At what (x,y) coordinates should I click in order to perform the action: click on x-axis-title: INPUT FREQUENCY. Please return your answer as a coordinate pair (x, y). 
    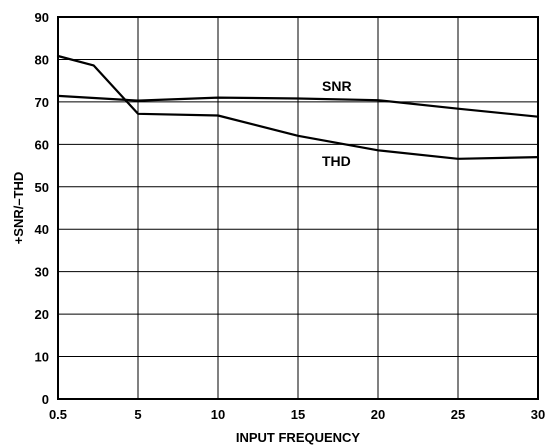
    Looking at the image, I should click on (298, 437).